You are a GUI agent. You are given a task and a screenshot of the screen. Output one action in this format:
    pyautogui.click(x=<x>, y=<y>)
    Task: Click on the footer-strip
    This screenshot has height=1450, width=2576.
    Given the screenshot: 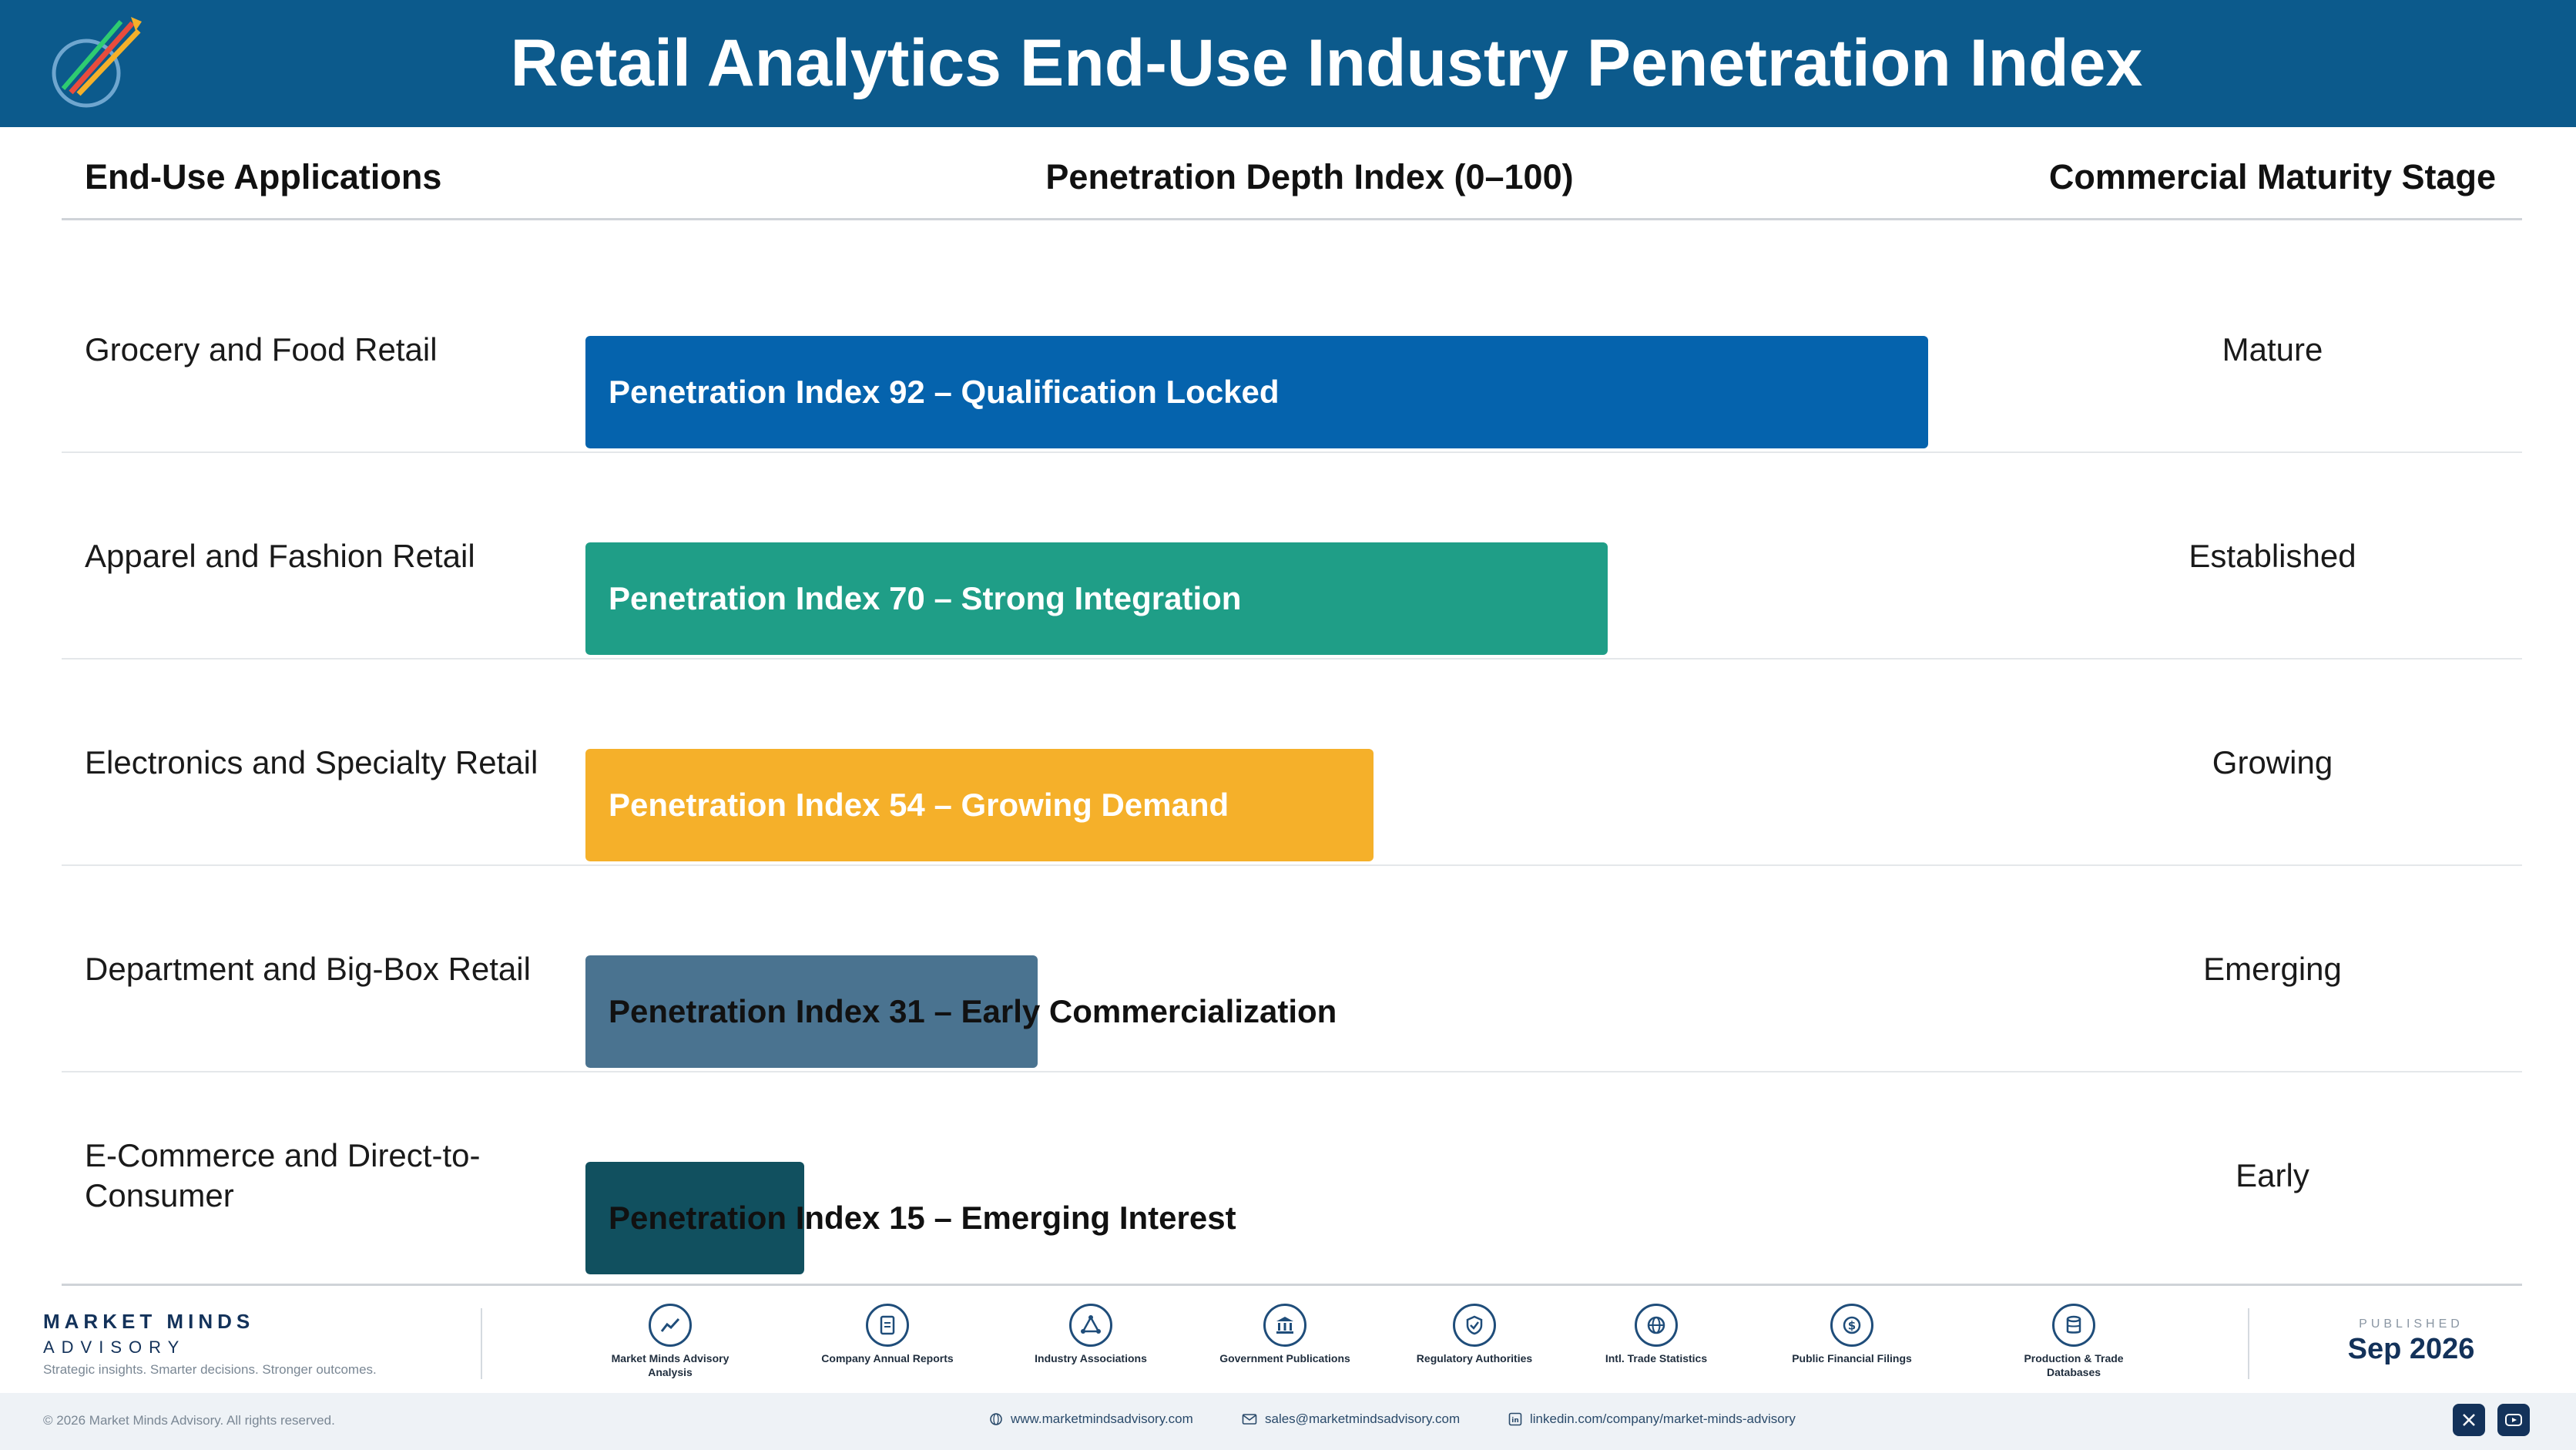 What is the action you would take?
    pyautogui.click(x=1288, y=1421)
    